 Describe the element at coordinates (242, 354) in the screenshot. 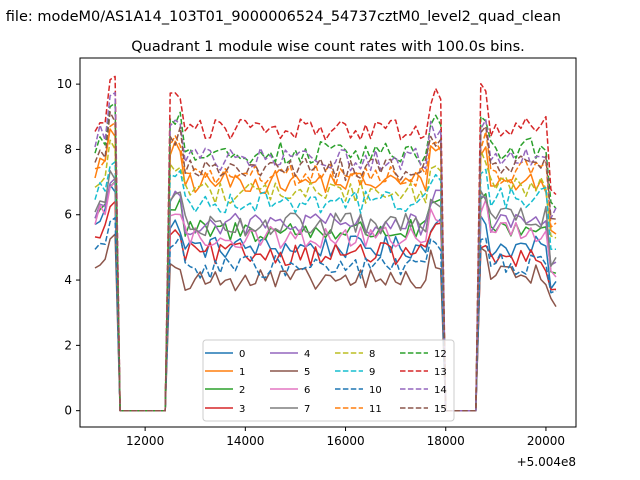

I see `legend-label-0: 0` at that location.